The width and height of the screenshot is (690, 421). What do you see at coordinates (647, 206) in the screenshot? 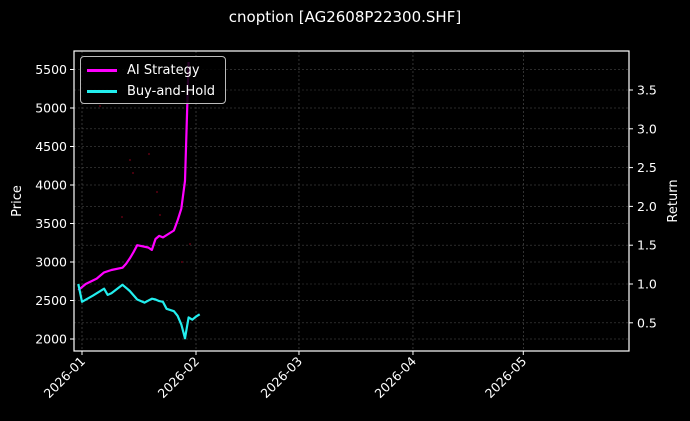
I see `y-tick-label-right: 2.0` at bounding box center [647, 206].